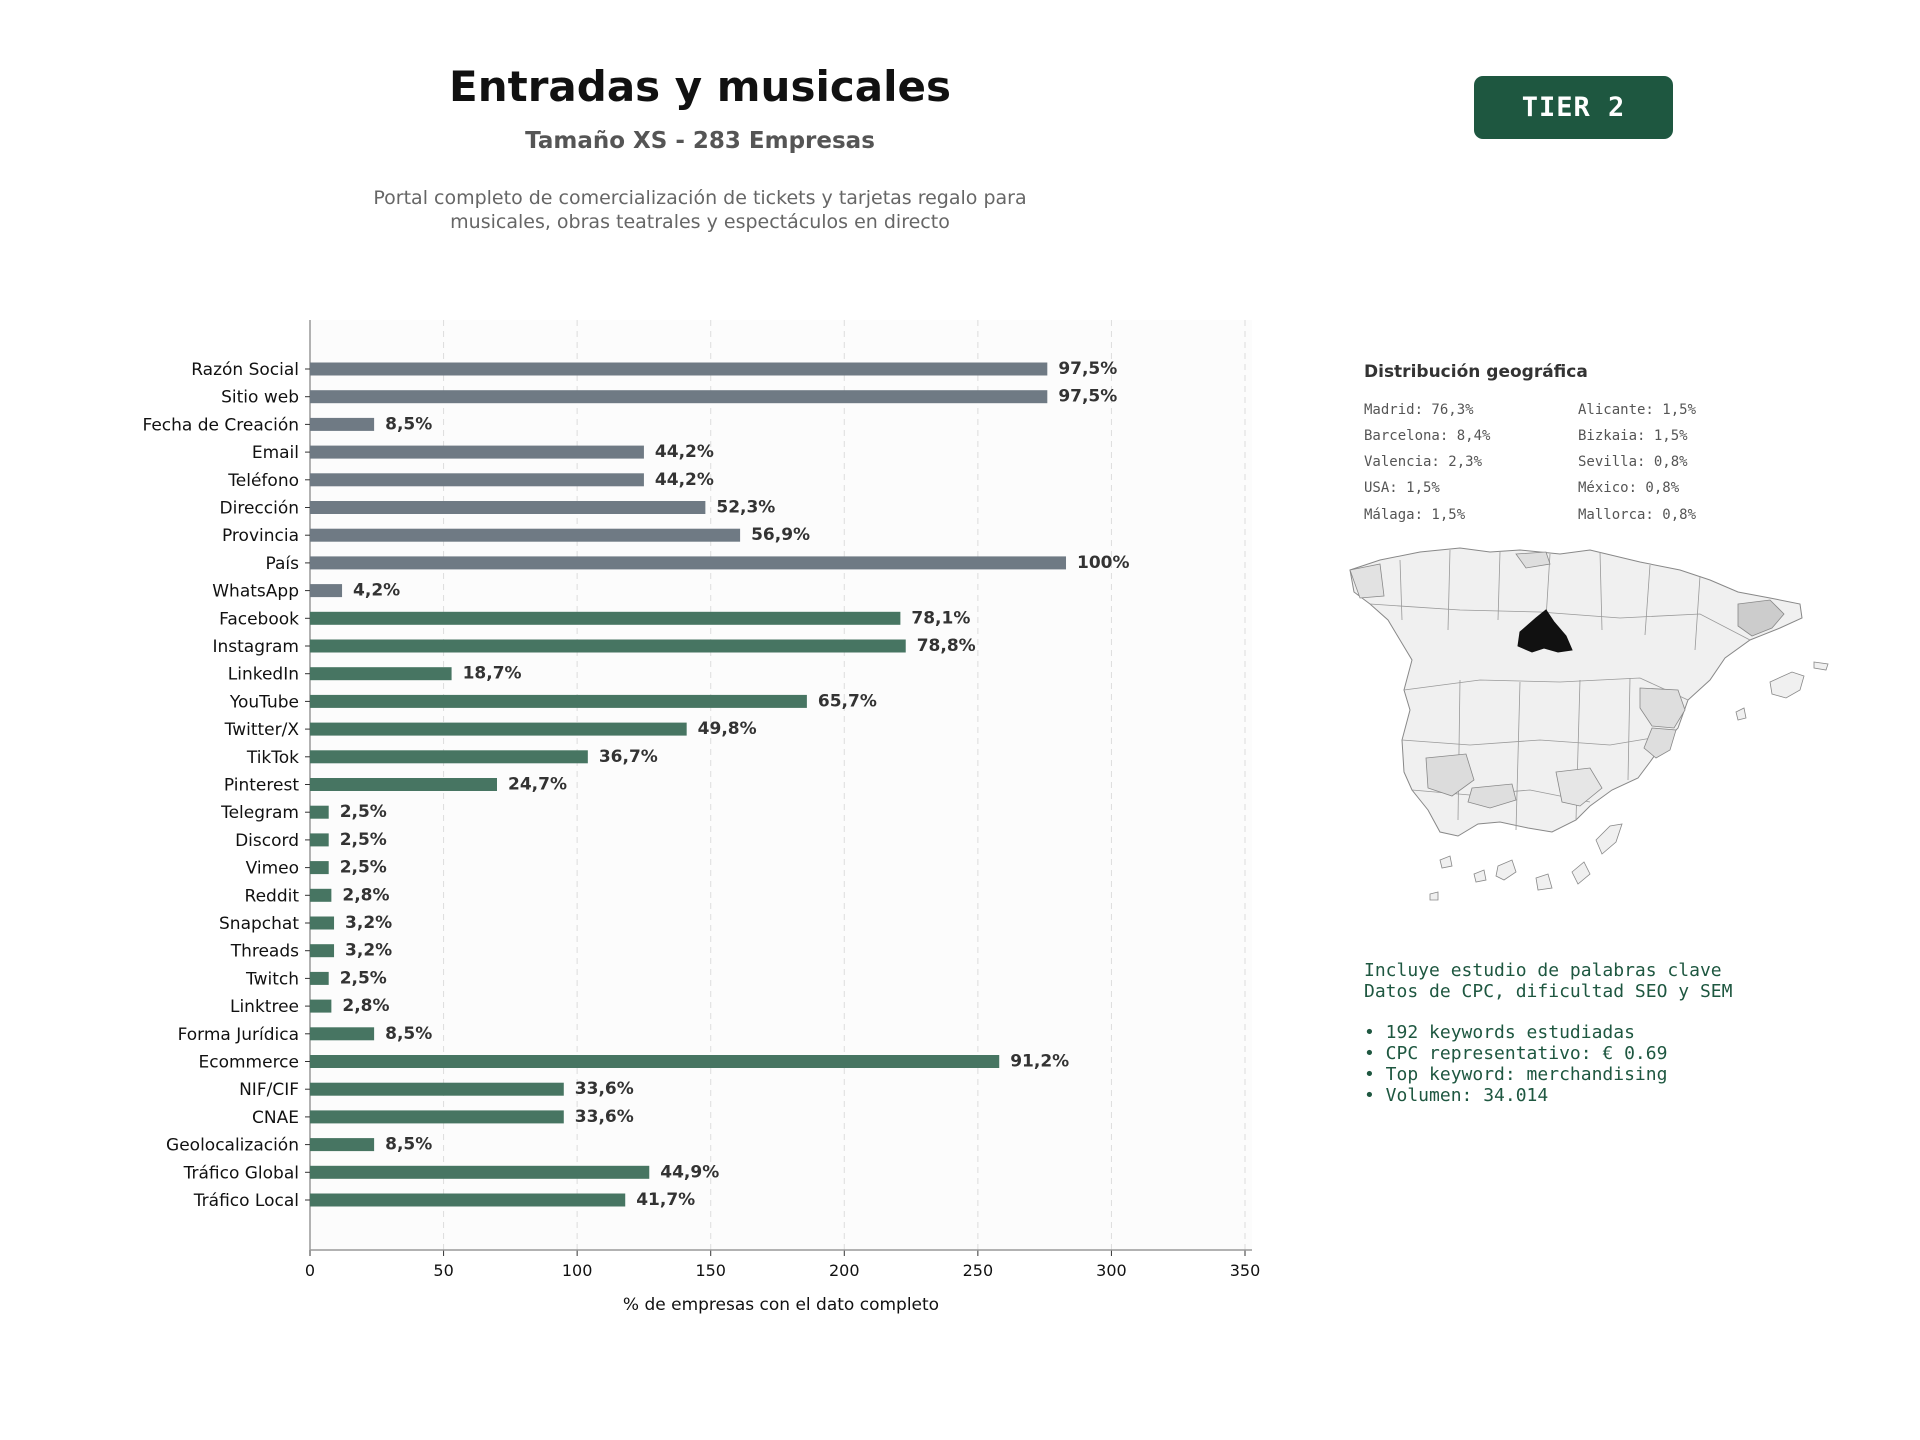 This screenshot has width=1920, height=1440. I want to click on data-label: 33,6%, so click(604, 1089).